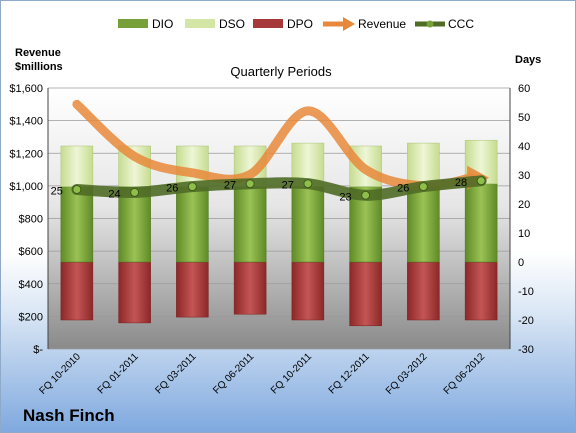 The height and width of the screenshot is (433, 576). I want to click on legend-swatch-dio, so click(133, 23).